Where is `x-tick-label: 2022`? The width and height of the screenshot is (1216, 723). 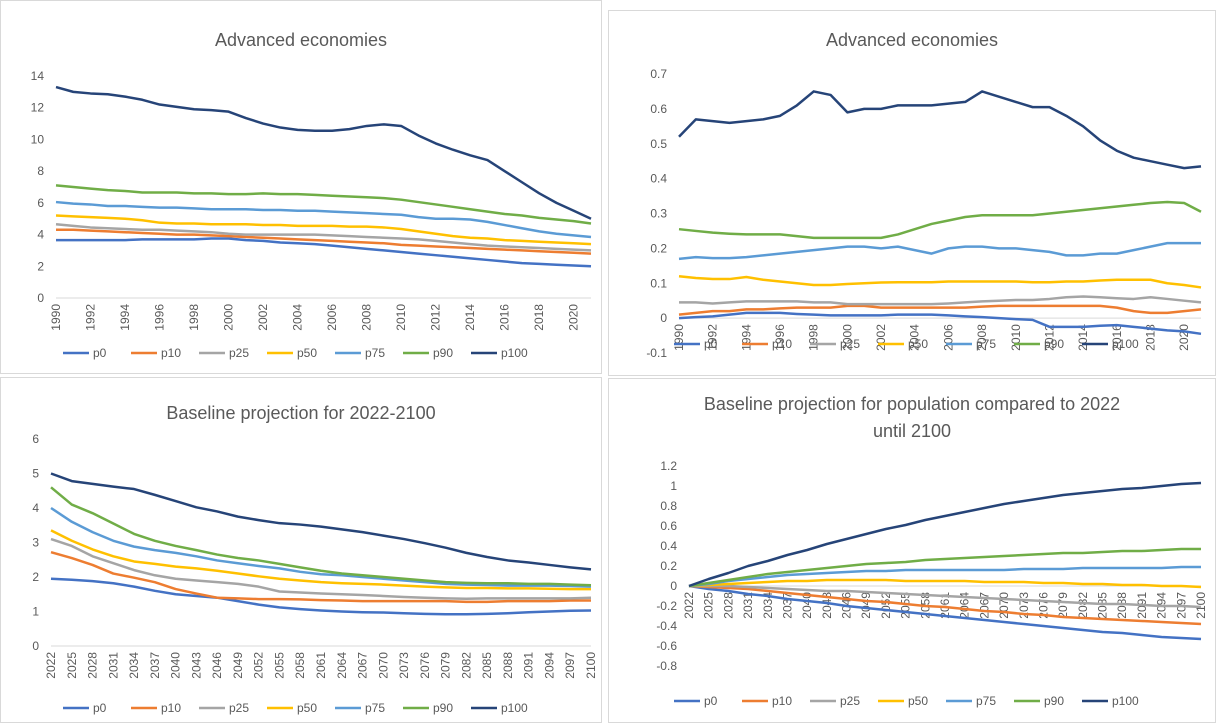 x-tick-label: 2022 is located at coordinates (51, 665).